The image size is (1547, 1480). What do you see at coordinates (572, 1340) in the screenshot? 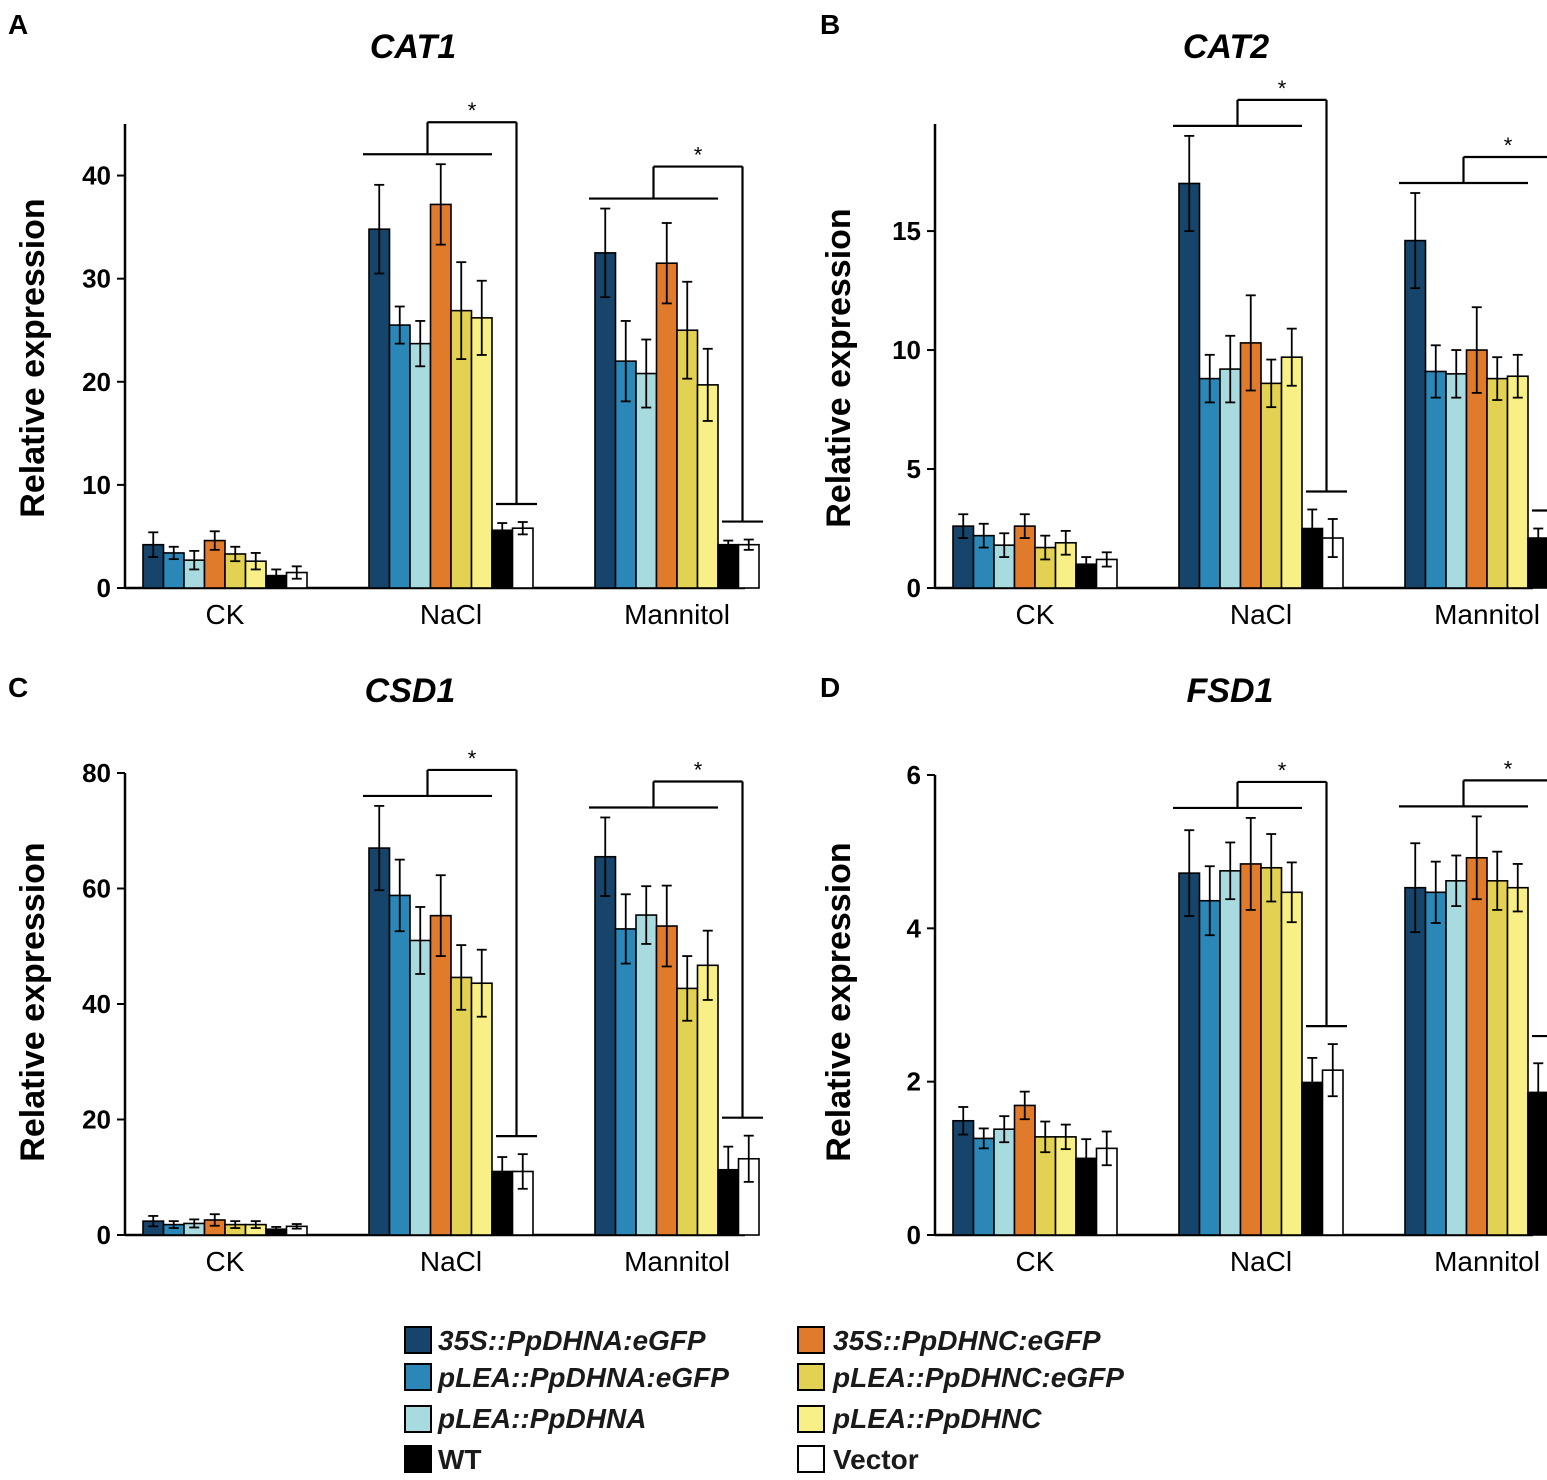
I see `legend-label: 35S::PpDHNA:eGFP` at bounding box center [572, 1340].